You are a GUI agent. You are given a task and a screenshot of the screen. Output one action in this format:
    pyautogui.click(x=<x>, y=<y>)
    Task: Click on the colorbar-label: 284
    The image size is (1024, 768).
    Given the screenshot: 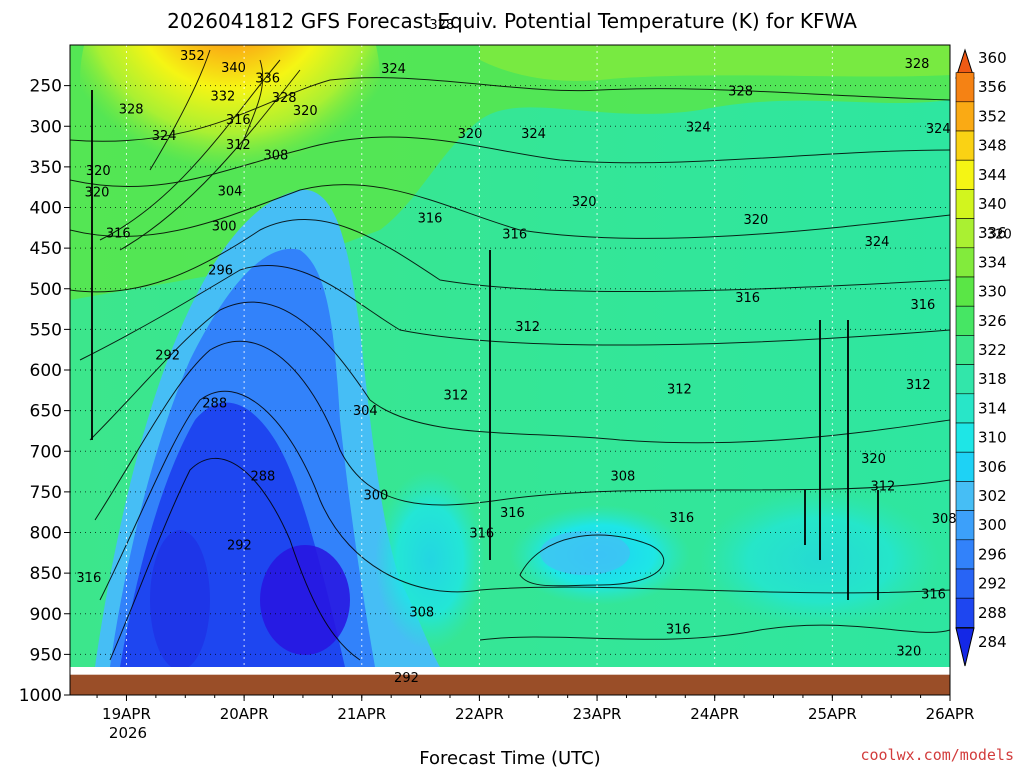 What is the action you would take?
    pyautogui.click(x=992, y=642)
    